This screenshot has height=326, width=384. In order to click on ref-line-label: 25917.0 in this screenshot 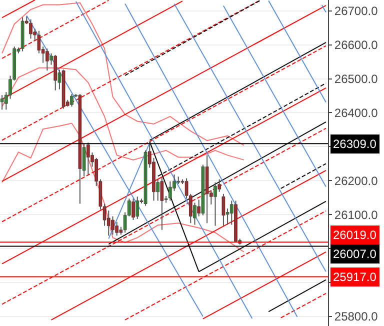, I will do `click(355, 277)`.